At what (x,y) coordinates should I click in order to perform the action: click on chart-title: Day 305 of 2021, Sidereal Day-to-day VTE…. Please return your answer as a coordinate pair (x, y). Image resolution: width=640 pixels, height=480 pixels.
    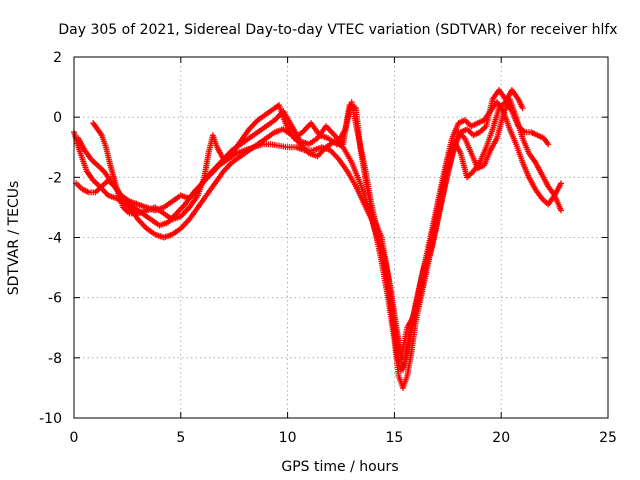
    Looking at the image, I should click on (337, 30).